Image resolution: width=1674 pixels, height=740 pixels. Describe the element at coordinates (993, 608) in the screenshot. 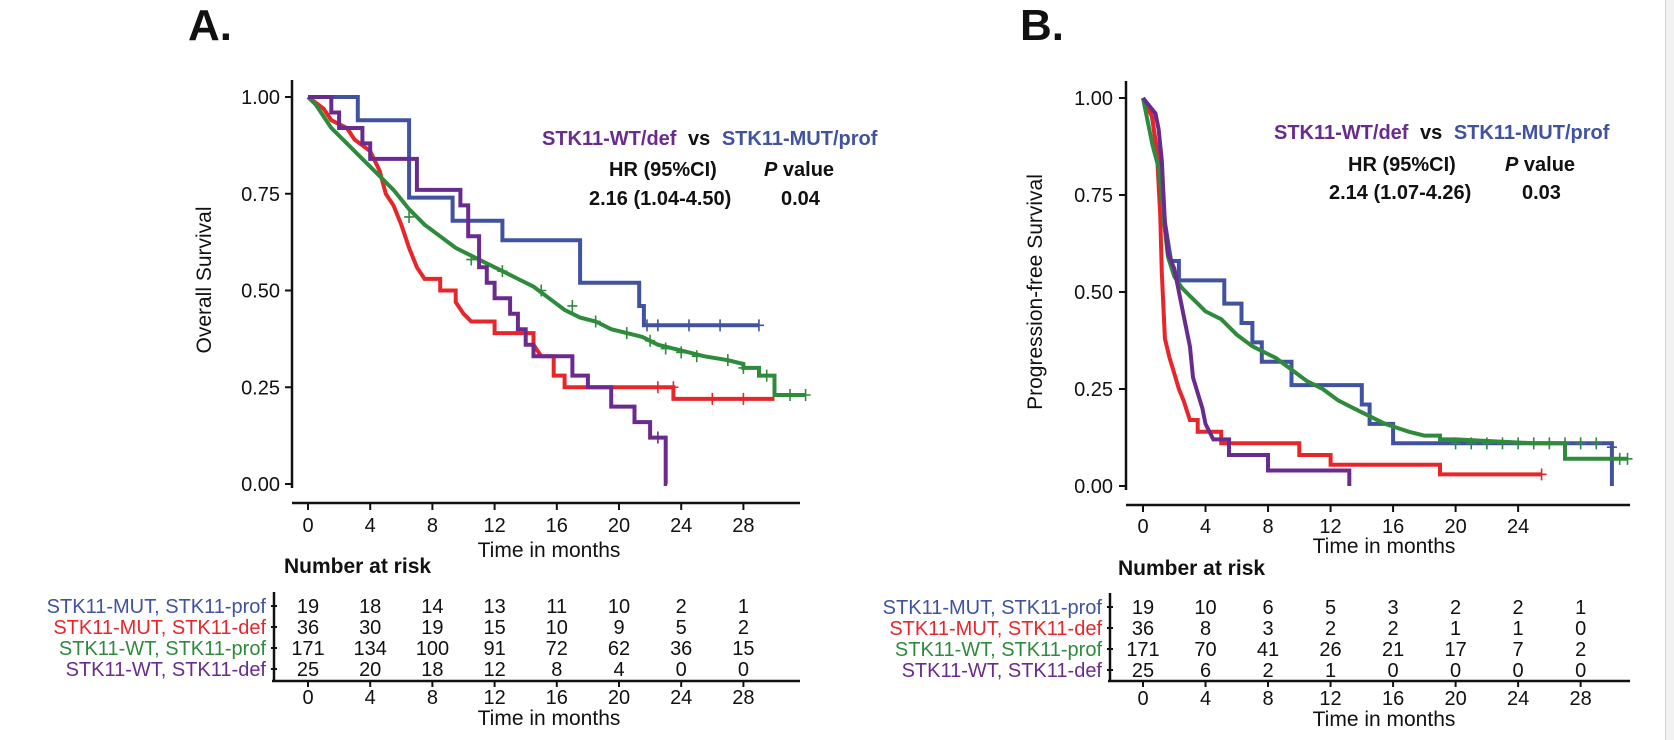

I see `panel-b-risk-row-label: STK11-MUT, STK11-prof` at that location.